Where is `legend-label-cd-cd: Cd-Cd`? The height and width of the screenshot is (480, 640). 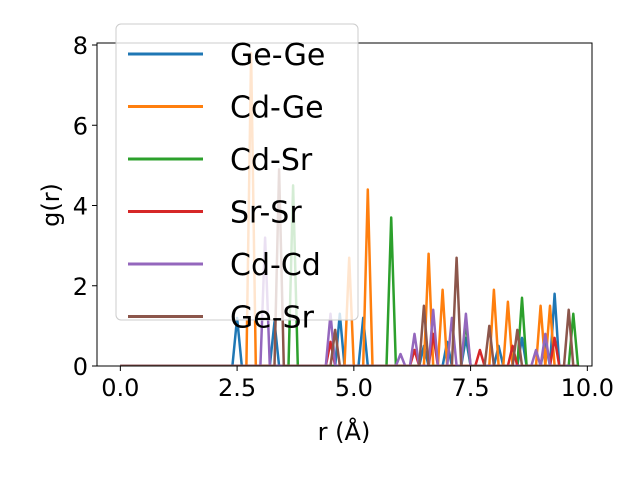
legend-label-cd-cd: Cd-Cd is located at coordinates (275, 265).